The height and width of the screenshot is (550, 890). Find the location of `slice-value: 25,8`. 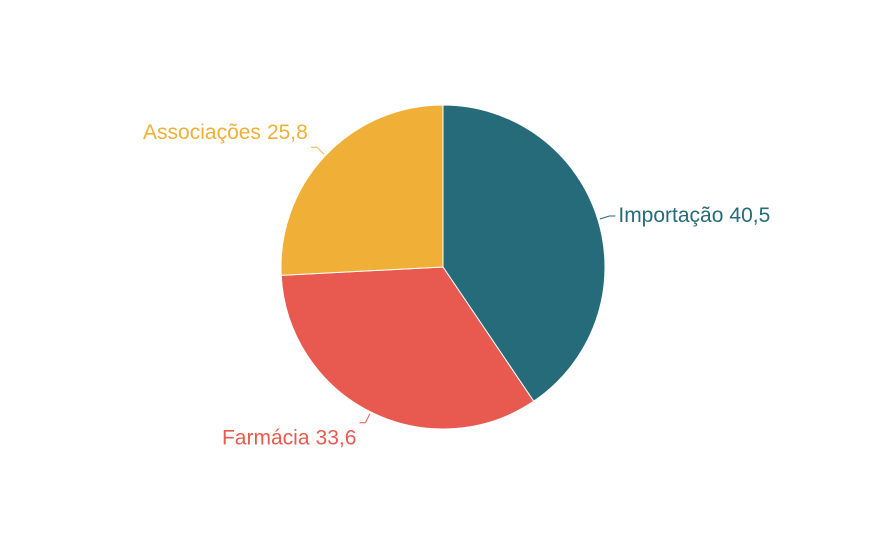

slice-value: 25,8 is located at coordinates (287, 132).